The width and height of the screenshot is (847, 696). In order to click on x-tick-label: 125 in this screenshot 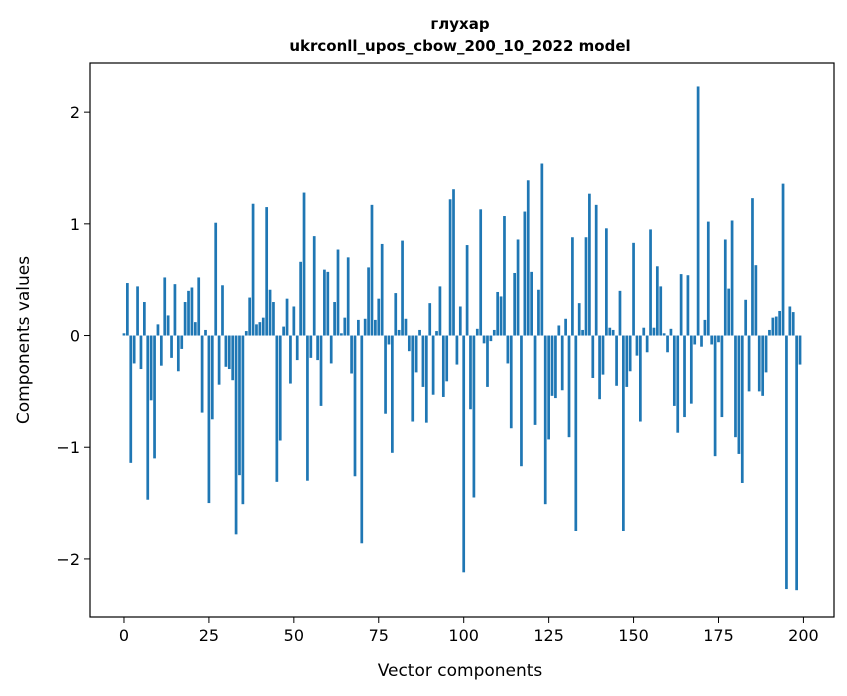, I will do `click(548, 635)`.